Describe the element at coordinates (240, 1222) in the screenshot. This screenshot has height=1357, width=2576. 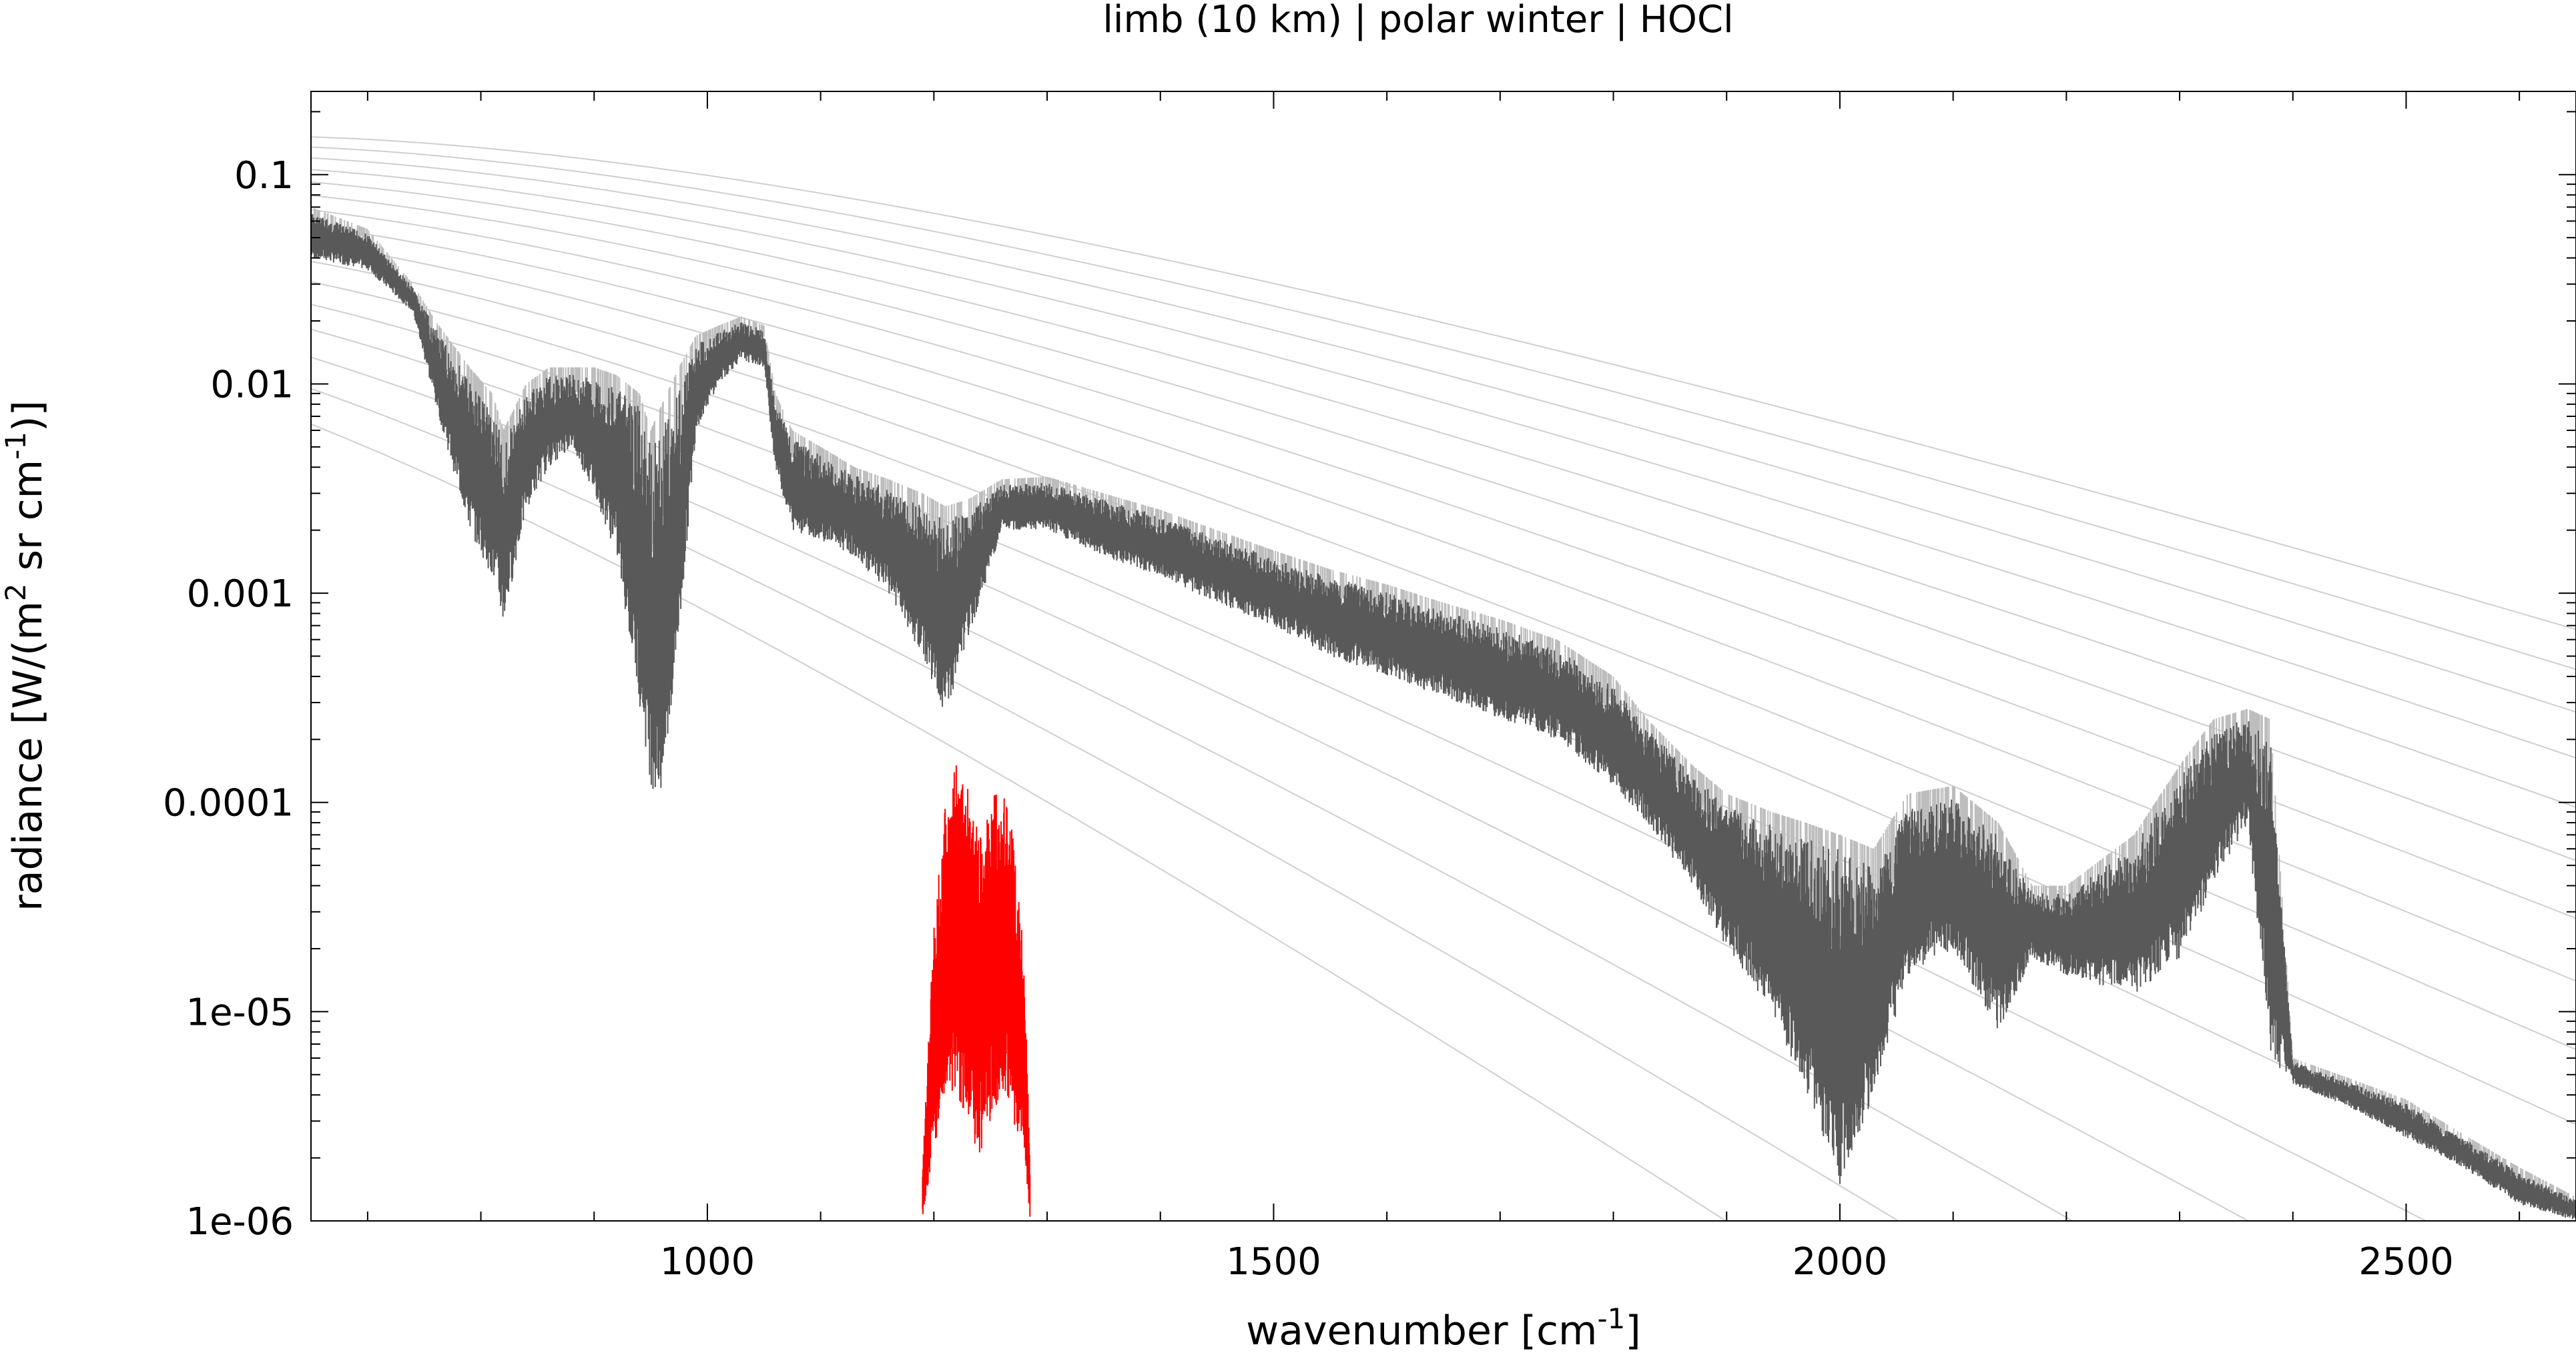
I see `y-tick-label-5: 1e-06` at that location.